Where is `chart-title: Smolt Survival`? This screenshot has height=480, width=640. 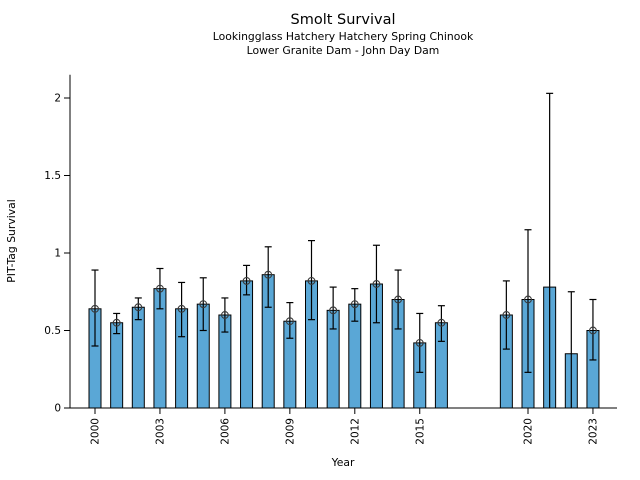 chart-title: Smolt Survival is located at coordinates (343, 20).